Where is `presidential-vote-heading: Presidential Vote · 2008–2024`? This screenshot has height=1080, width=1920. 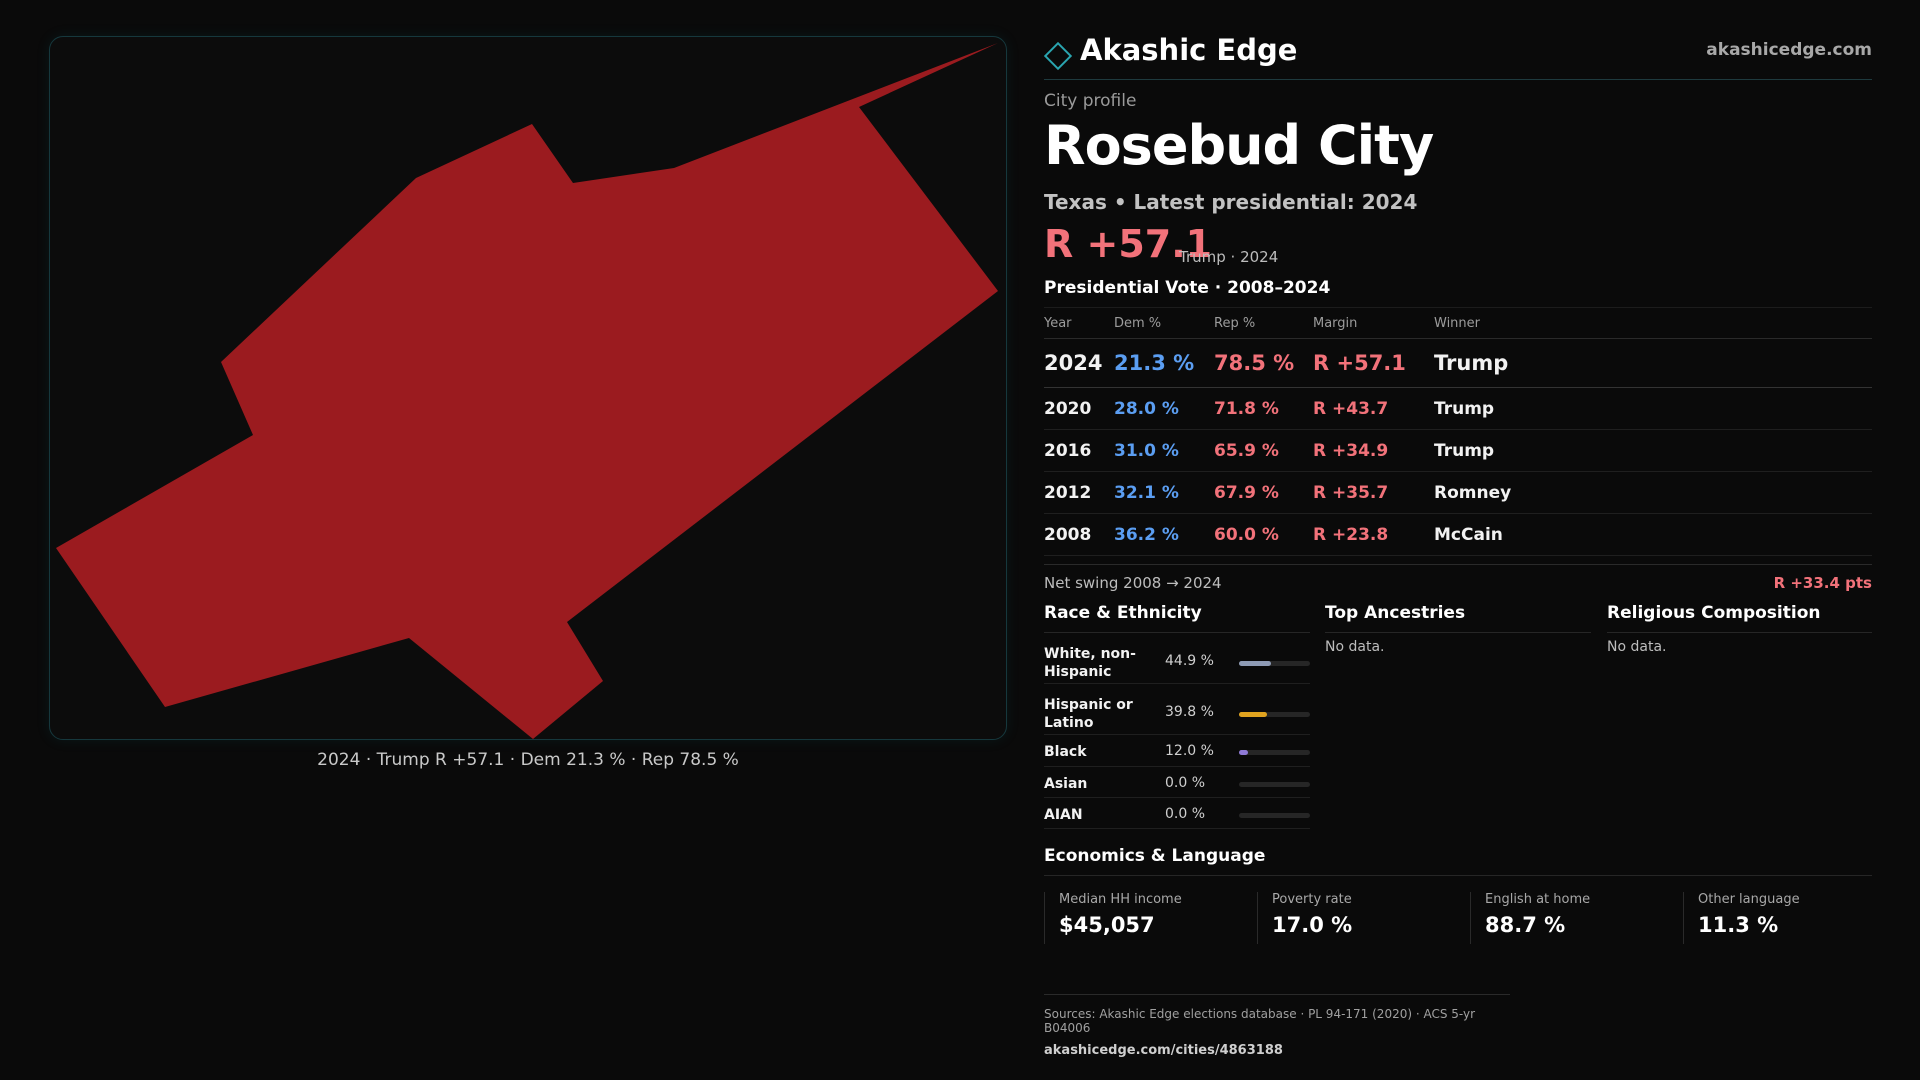
presidential-vote-heading: Presidential Vote · 2008–2024 is located at coordinates (1187, 288).